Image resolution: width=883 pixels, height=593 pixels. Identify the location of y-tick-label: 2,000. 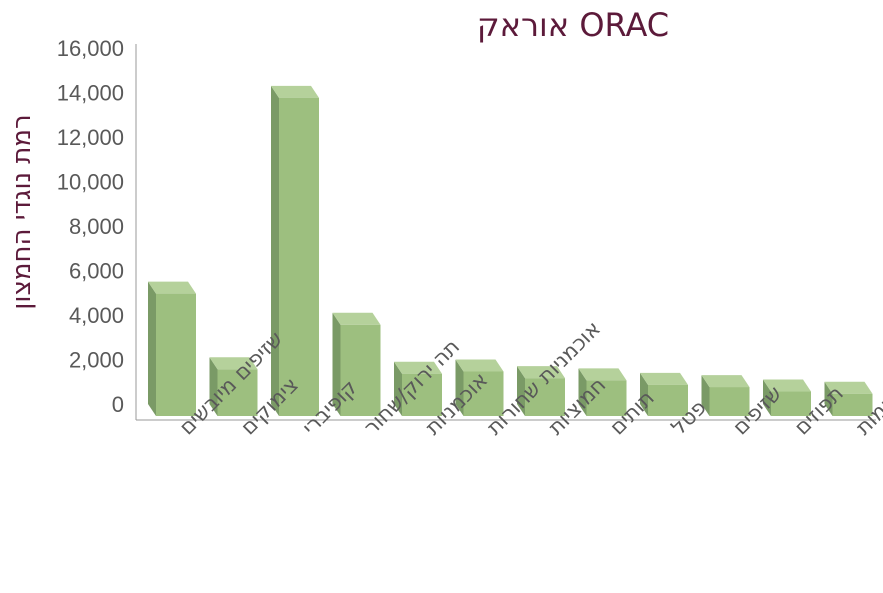
(96, 360).